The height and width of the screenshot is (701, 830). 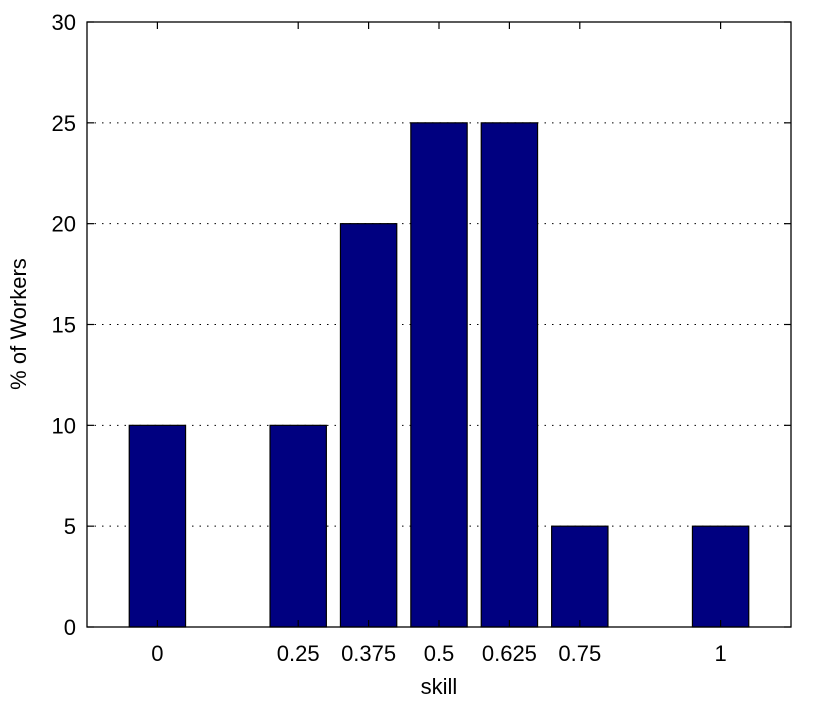 I want to click on y-axis-label: % of Workers, so click(x=18, y=324).